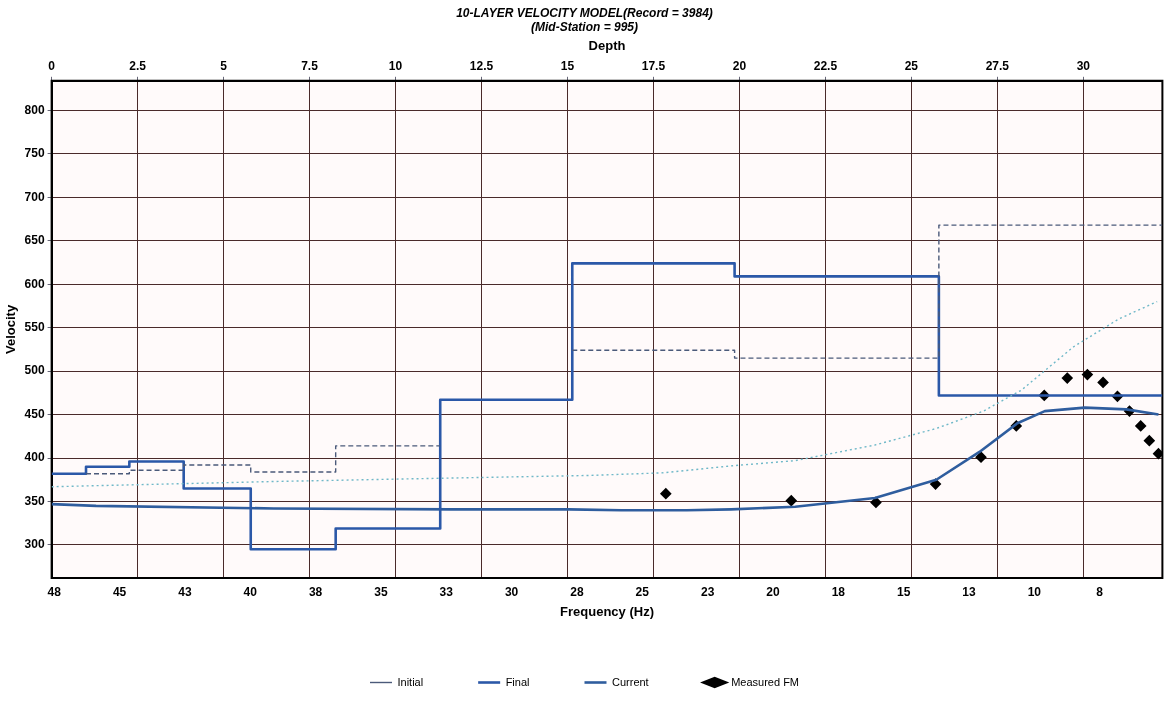 The height and width of the screenshot is (702, 1169). Describe the element at coordinates (1100, 591) in the screenshot. I see `x-tick-label: 8` at that location.